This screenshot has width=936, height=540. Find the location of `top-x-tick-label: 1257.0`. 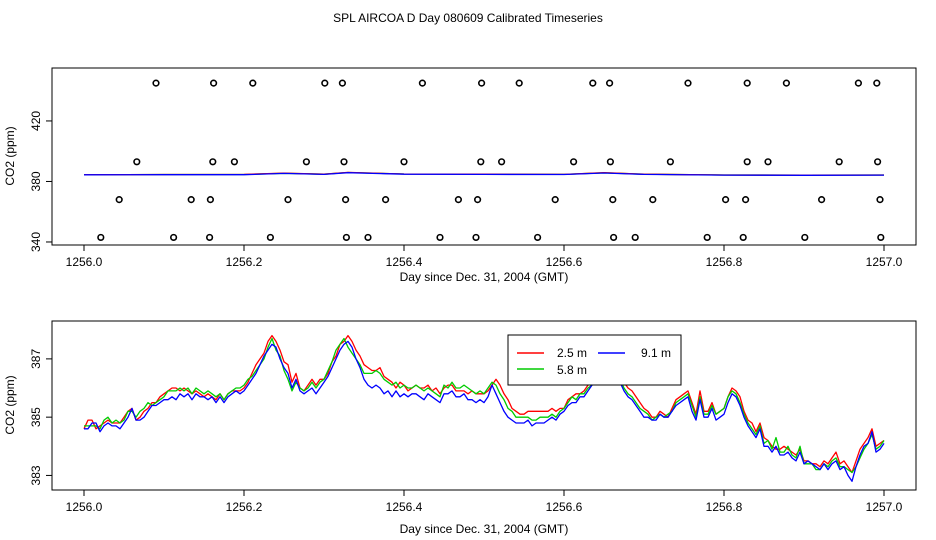

top-x-tick-label: 1257.0 is located at coordinates (884, 262).